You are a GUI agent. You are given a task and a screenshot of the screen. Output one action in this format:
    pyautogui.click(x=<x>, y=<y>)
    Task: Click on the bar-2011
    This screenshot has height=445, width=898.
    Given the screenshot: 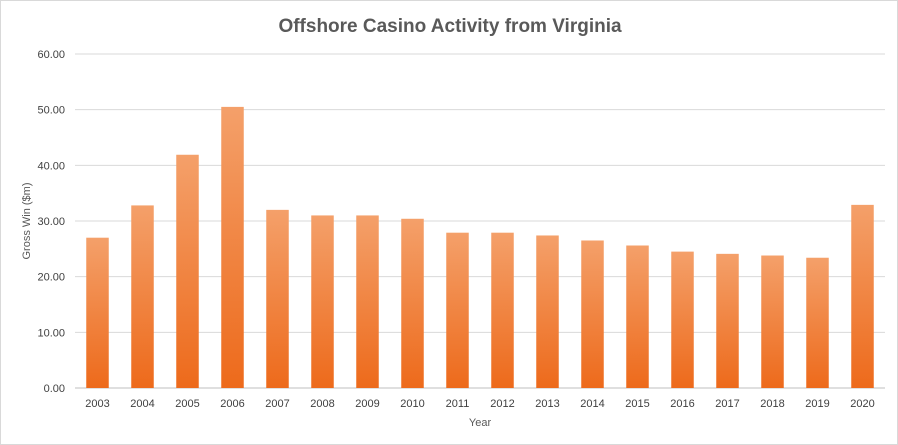 What is the action you would take?
    pyautogui.click(x=457, y=310)
    